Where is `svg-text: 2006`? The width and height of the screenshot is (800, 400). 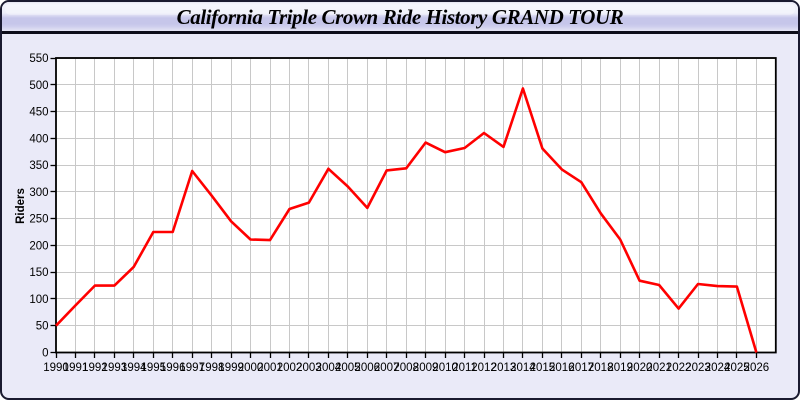 svg-text: 2006 is located at coordinates (368, 368).